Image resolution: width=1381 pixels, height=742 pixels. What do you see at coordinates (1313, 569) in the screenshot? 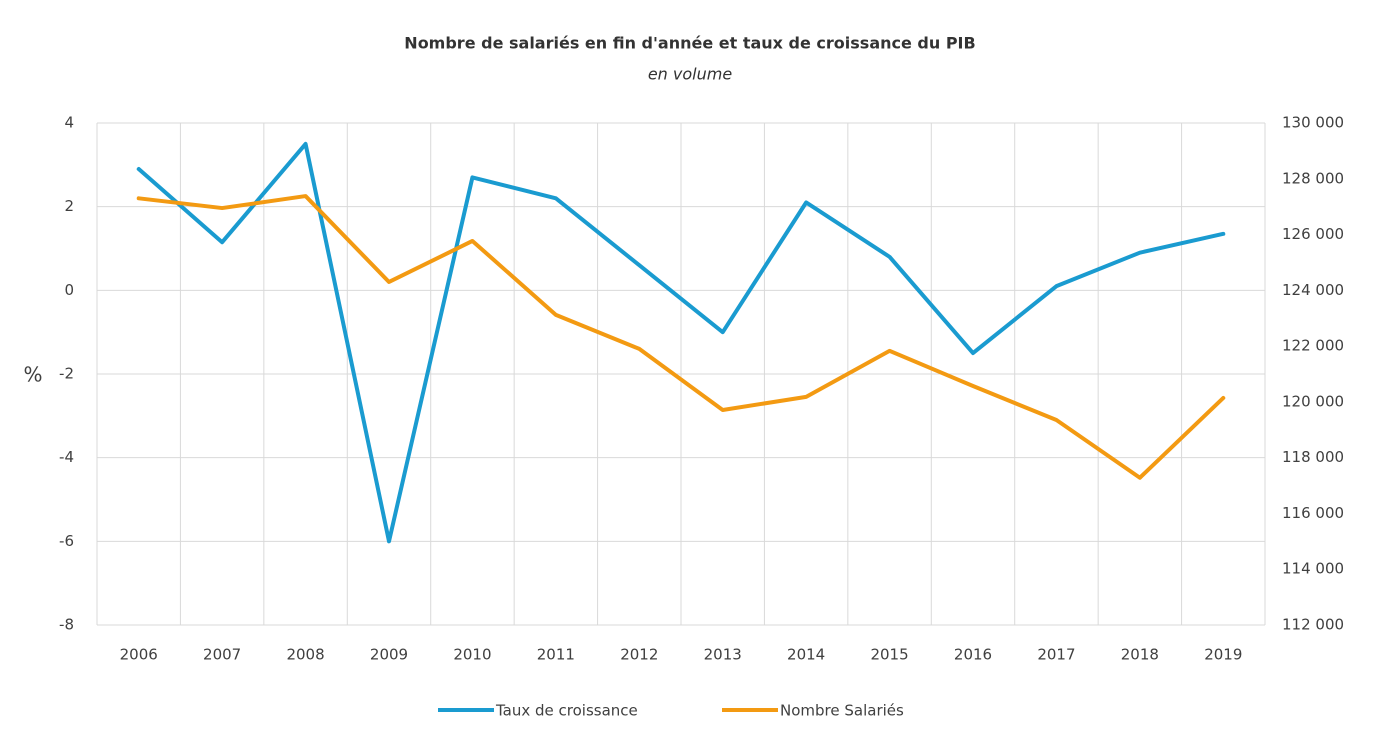
I see `y2-tick-label: 114 000` at bounding box center [1313, 569].